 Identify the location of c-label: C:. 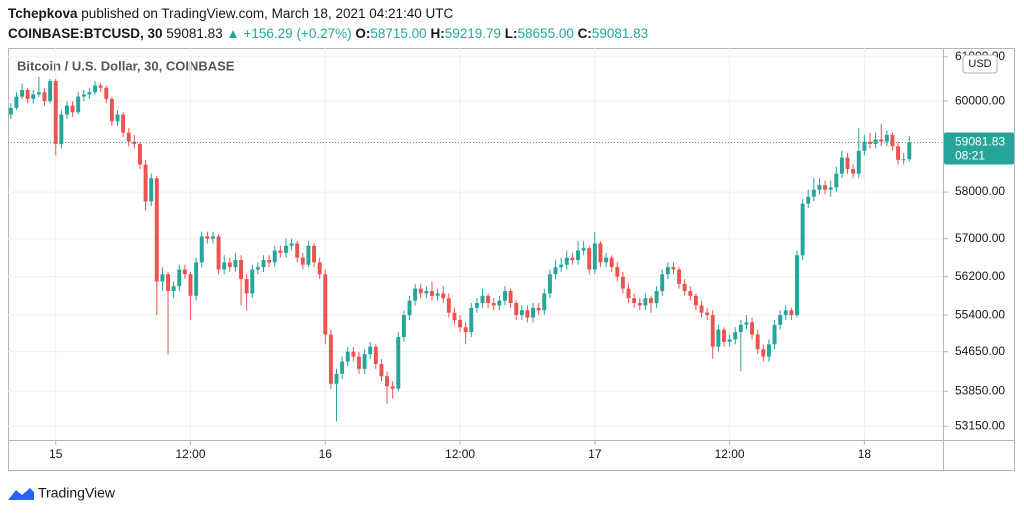
(584, 33).